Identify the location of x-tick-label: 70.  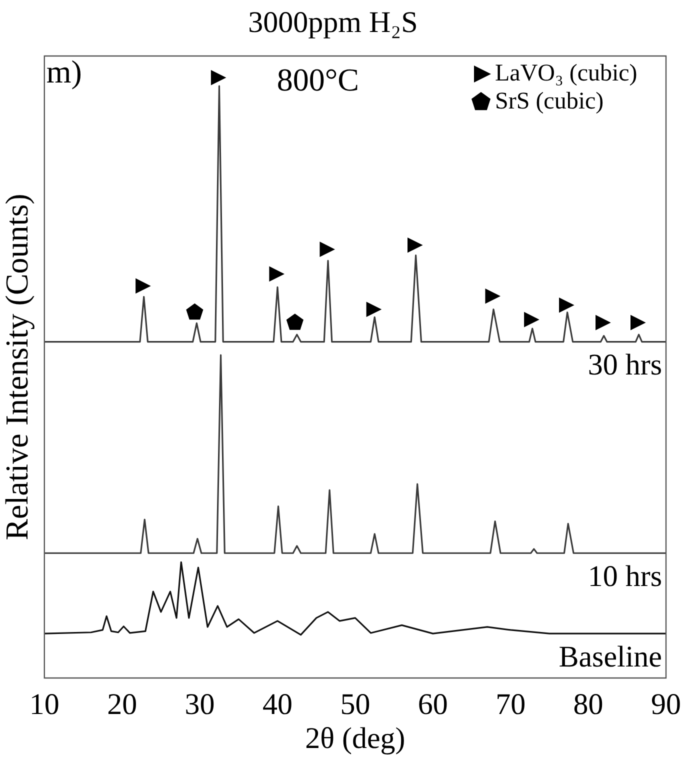
(511, 704).